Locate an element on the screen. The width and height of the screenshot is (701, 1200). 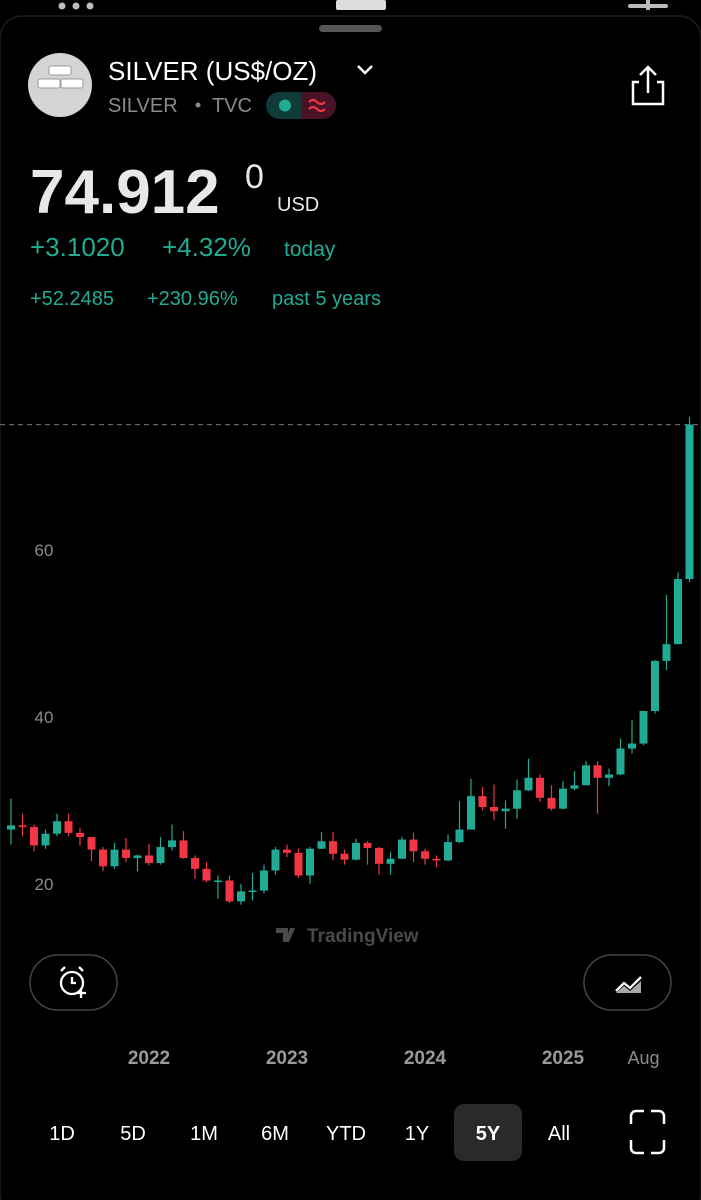
range-button: 1Y is located at coordinates (417, 1134).